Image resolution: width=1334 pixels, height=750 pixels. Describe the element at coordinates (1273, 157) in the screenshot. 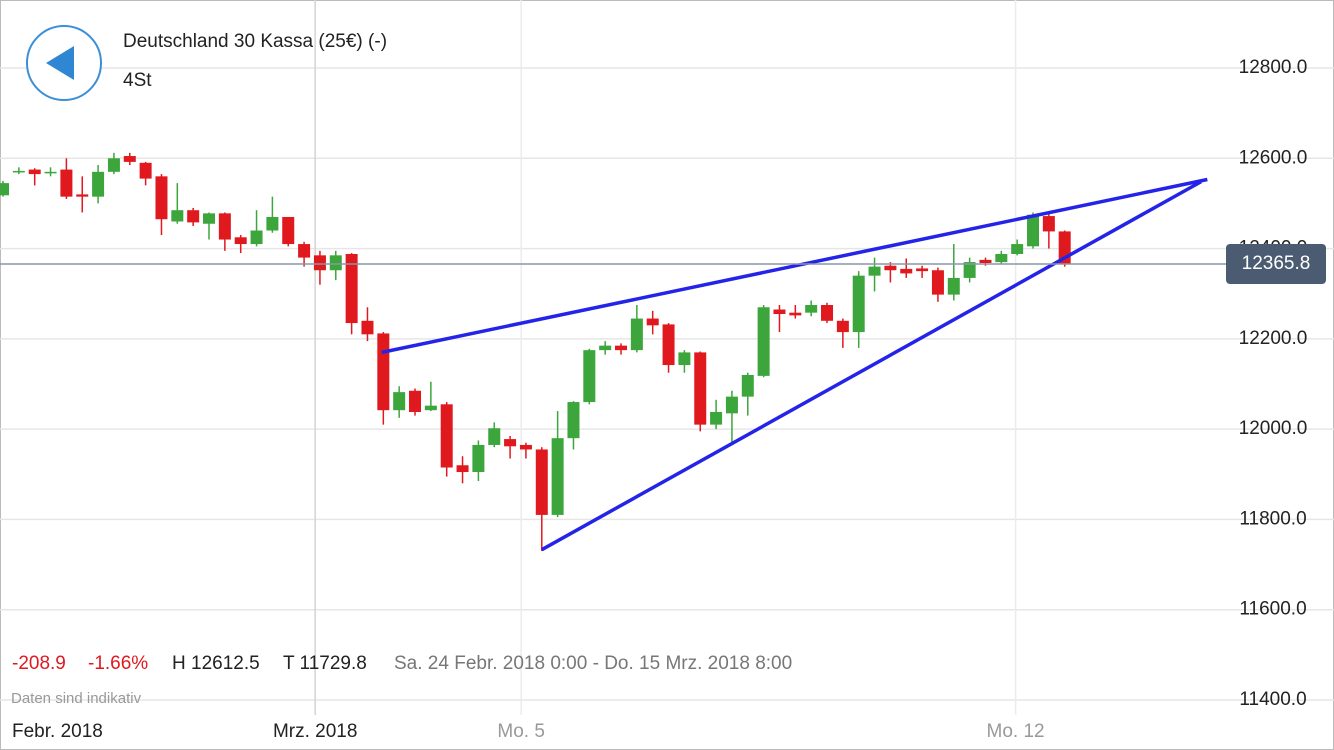

I see `y-tick-label: 12600.0` at that location.